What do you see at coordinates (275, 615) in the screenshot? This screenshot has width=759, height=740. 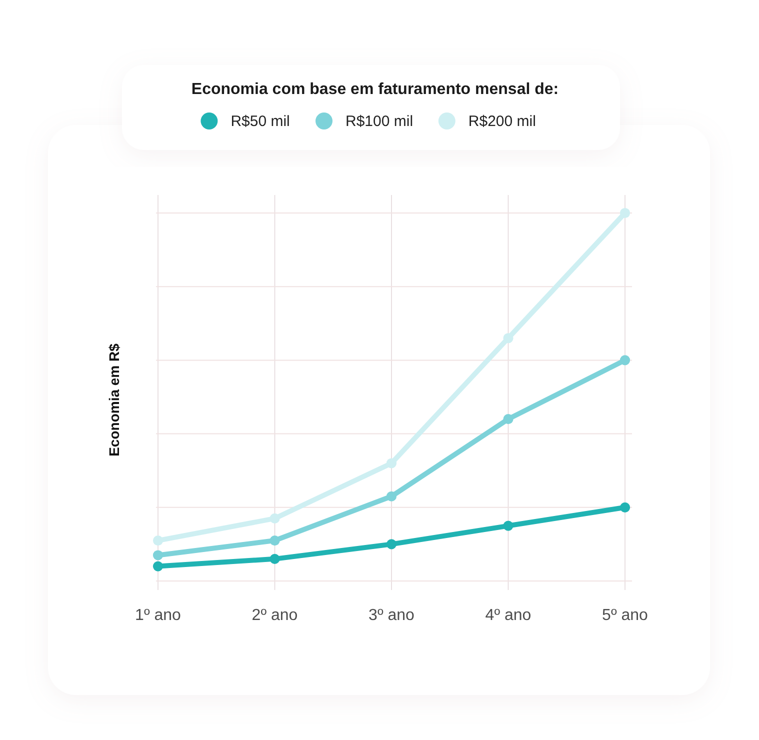 I see `x-tick-label: 2º ano` at bounding box center [275, 615].